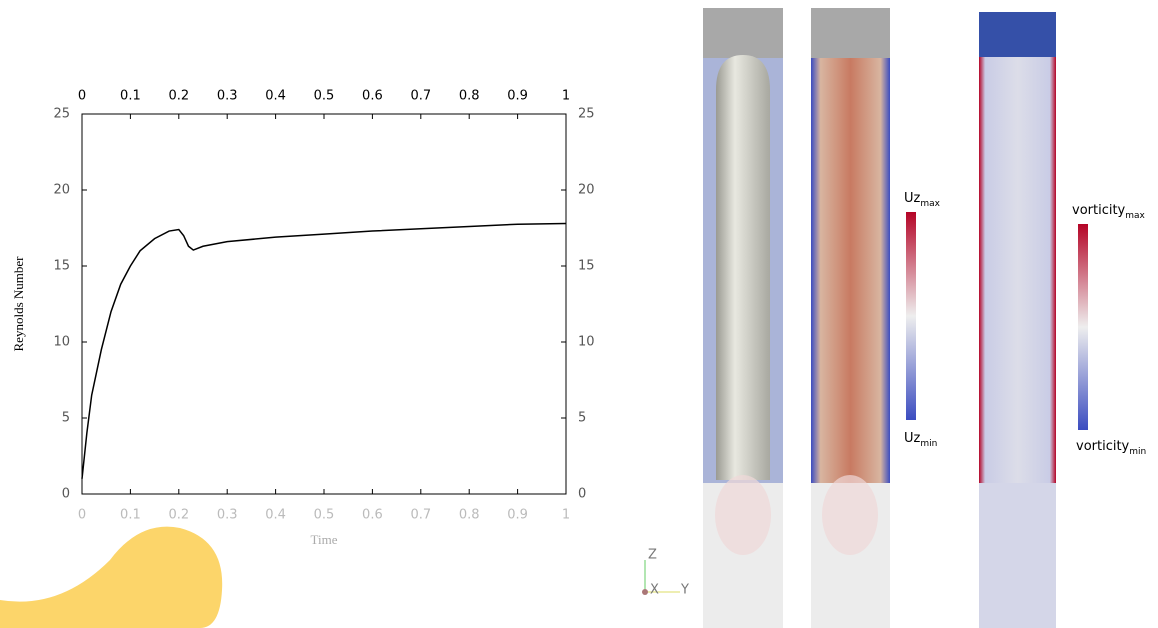  Describe the element at coordinates (684, 590) in the screenshot. I see `axis-y: Y` at that location.